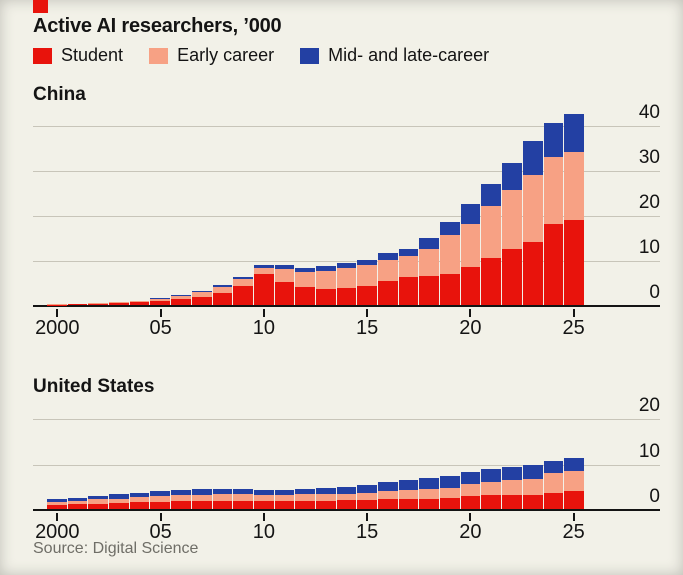  I want to click on chart-title: Active AI researchers, ’000, so click(157, 26).